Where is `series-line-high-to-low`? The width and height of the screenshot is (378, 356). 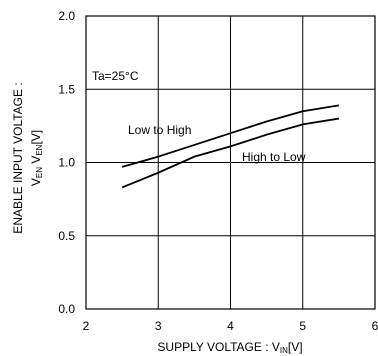
series-line-high-to-low is located at coordinates (230, 153).